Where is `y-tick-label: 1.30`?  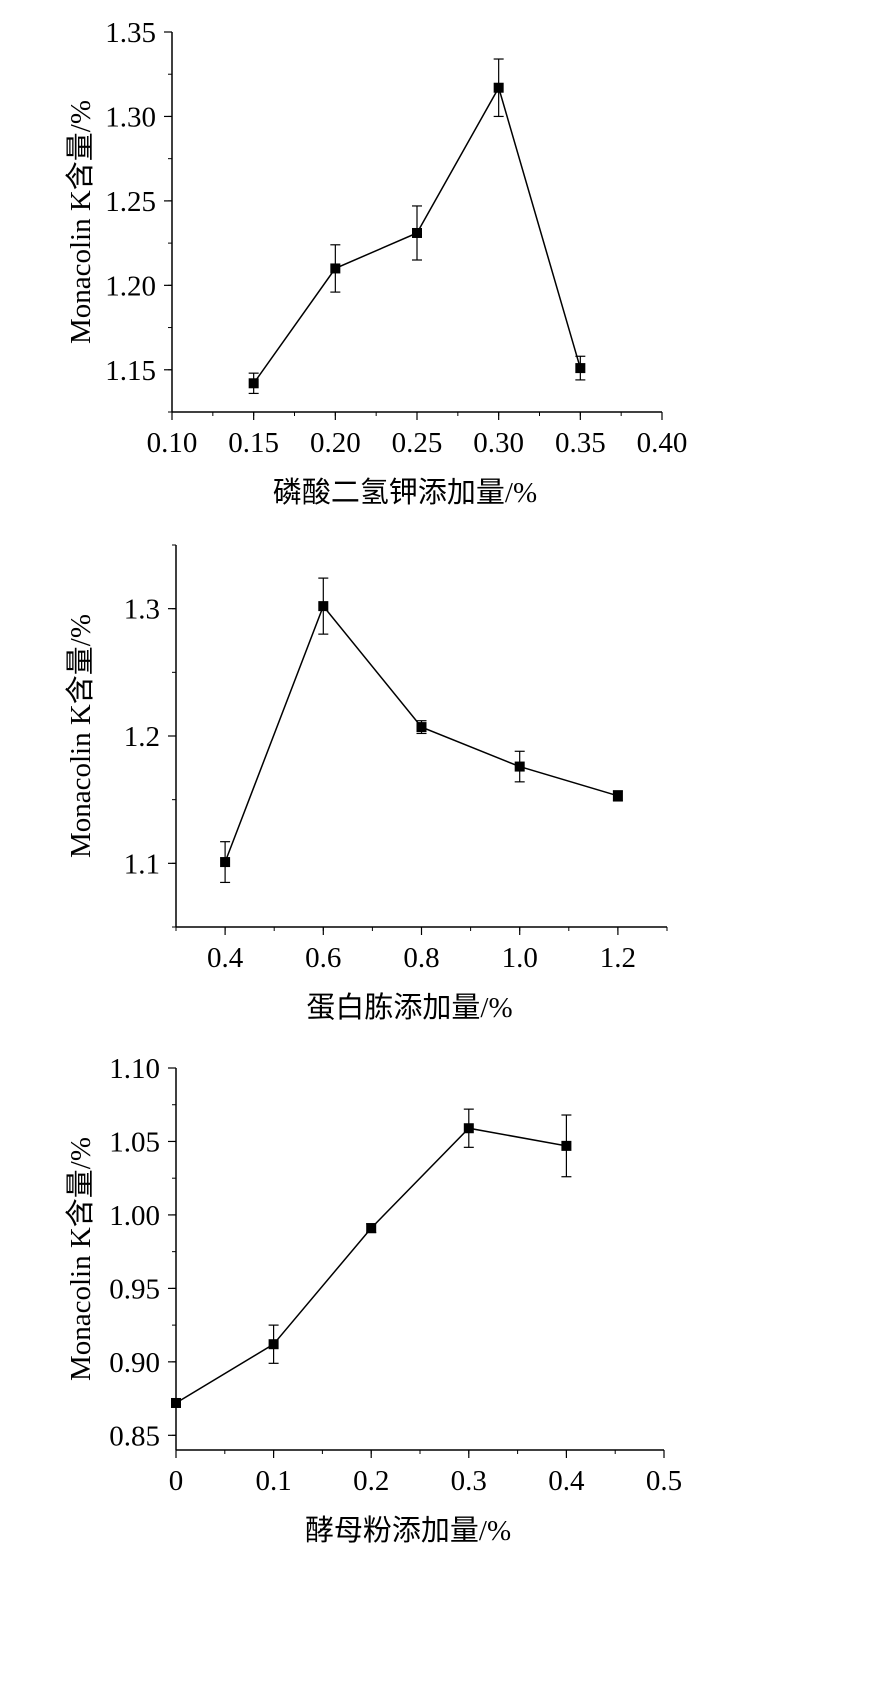
y-tick-label: 1.30 is located at coordinates (130, 117).